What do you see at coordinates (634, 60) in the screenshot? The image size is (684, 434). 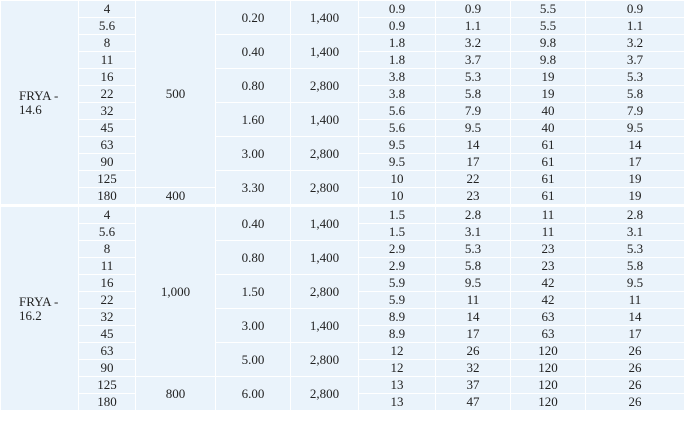 I see `value-d: 3.7` at bounding box center [634, 60].